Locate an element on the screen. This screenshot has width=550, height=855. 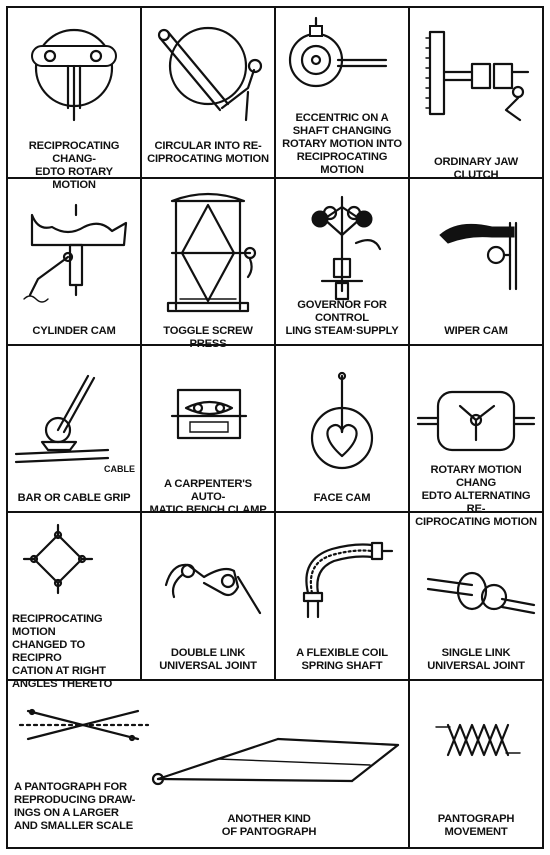
caption: A CARPENTER'S AUTO- MATIC BENCH CLAMP is located at coordinates (208, 497).